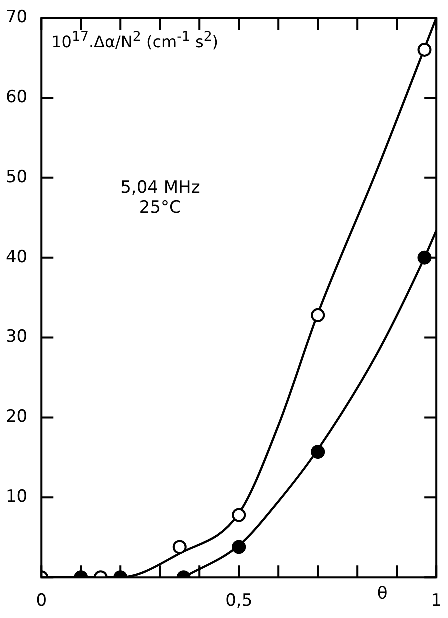 This screenshot has width=448, height=618. Describe the element at coordinates (239, 601) in the screenshot. I see `x-tick-label: 0,5` at that location.